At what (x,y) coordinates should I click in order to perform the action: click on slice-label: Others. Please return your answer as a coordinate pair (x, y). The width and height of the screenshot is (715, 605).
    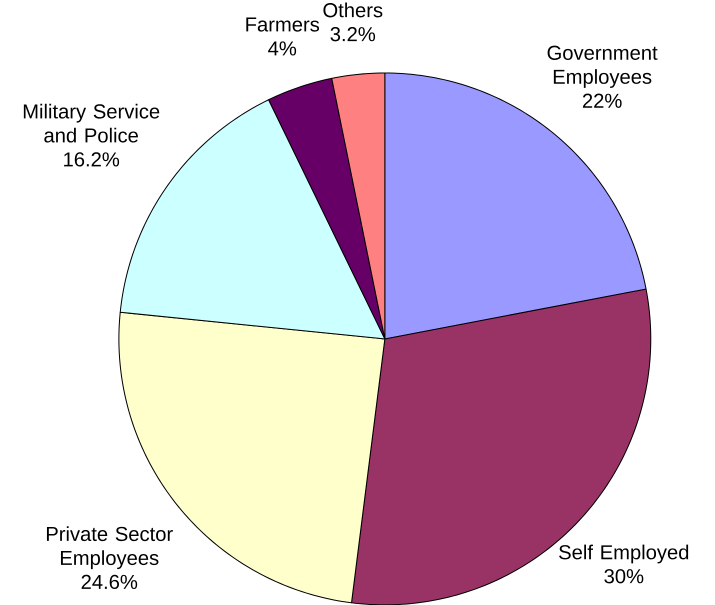
    Looking at the image, I should click on (352, 10).